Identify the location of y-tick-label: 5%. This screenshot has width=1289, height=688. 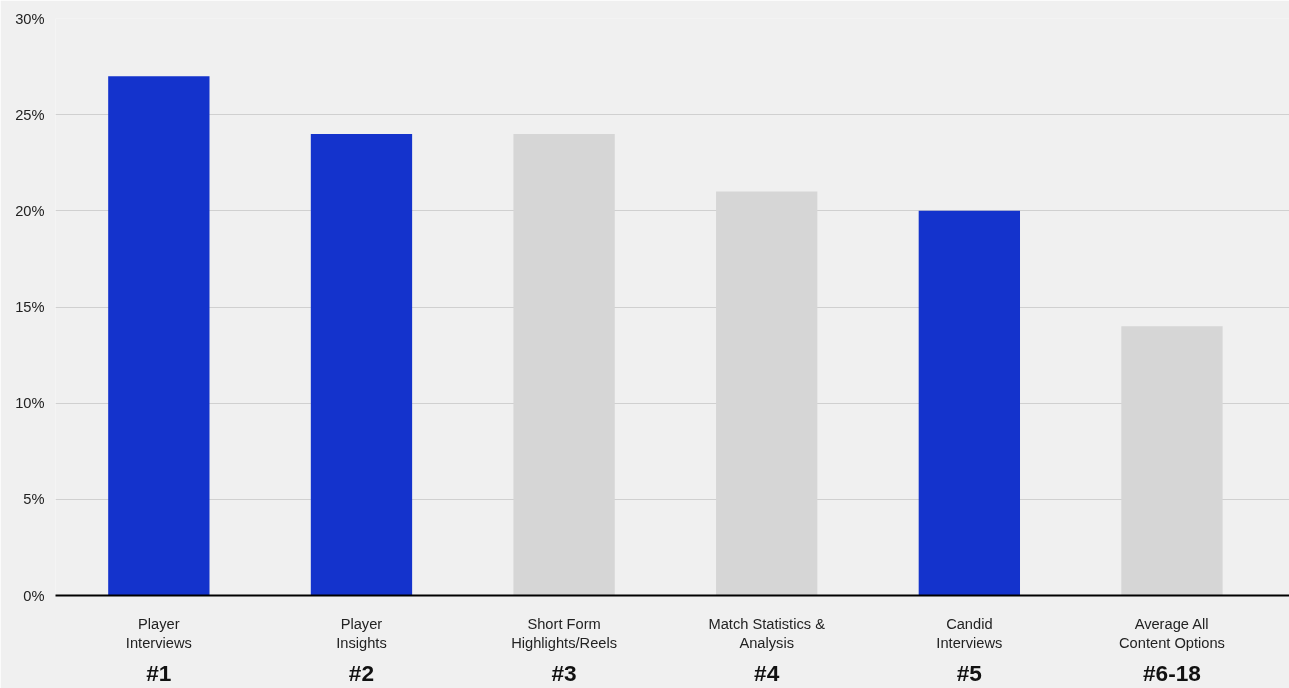
(34, 499).